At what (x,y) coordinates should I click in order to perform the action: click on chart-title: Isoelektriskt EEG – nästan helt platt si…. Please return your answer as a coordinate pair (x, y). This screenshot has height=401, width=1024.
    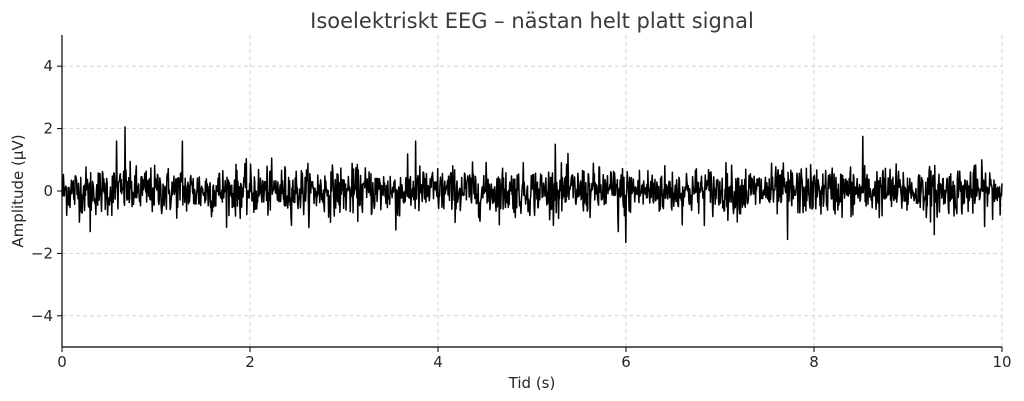
    Looking at the image, I should click on (532, 21).